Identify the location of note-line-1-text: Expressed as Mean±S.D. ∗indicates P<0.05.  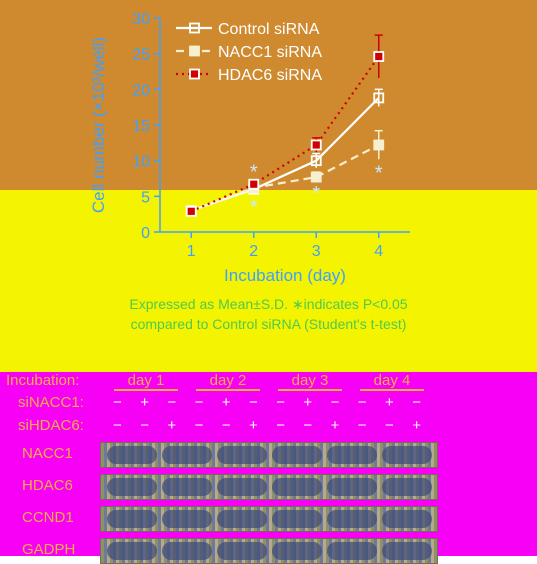
(268, 304).